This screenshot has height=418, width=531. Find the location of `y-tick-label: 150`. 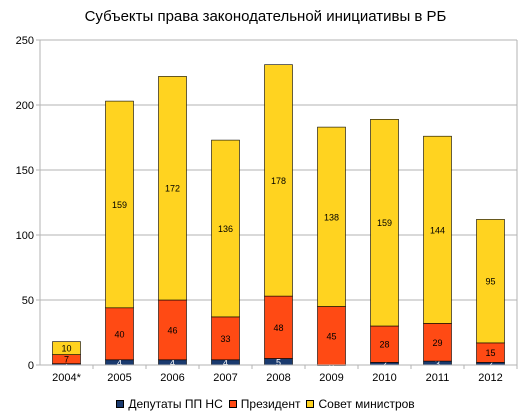

y-tick-label: 150 is located at coordinates (25, 171).